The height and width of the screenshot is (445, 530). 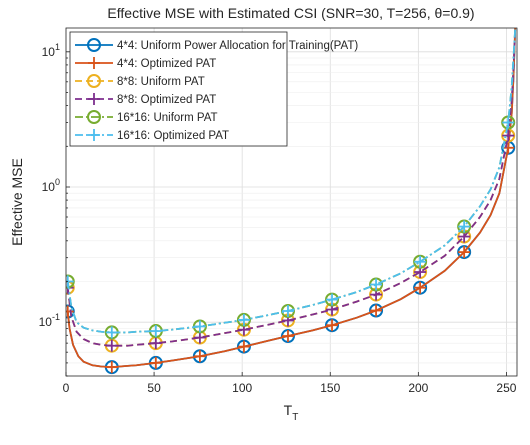 What do you see at coordinates (166, 100) in the screenshot?
I see `legend-label: 8*8: Optimized PAT` at bounding box center [166, 100].